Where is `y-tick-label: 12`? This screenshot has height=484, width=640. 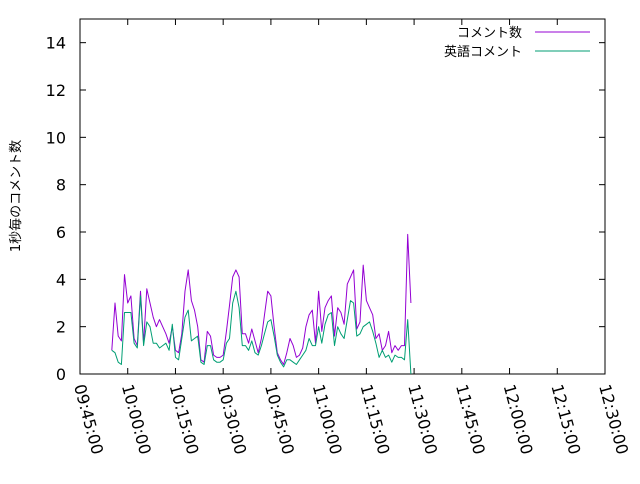 y-tick-label: 12 is located at coordinates (56, 90).